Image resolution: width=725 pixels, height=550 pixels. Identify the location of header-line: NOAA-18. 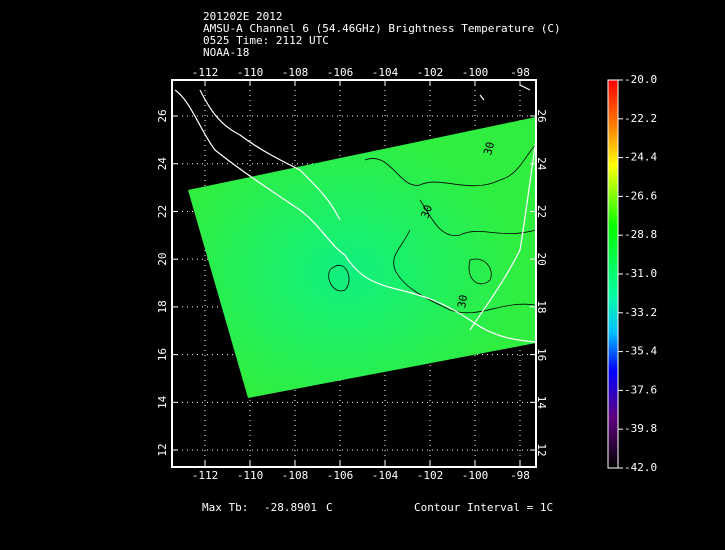
(226, 52).